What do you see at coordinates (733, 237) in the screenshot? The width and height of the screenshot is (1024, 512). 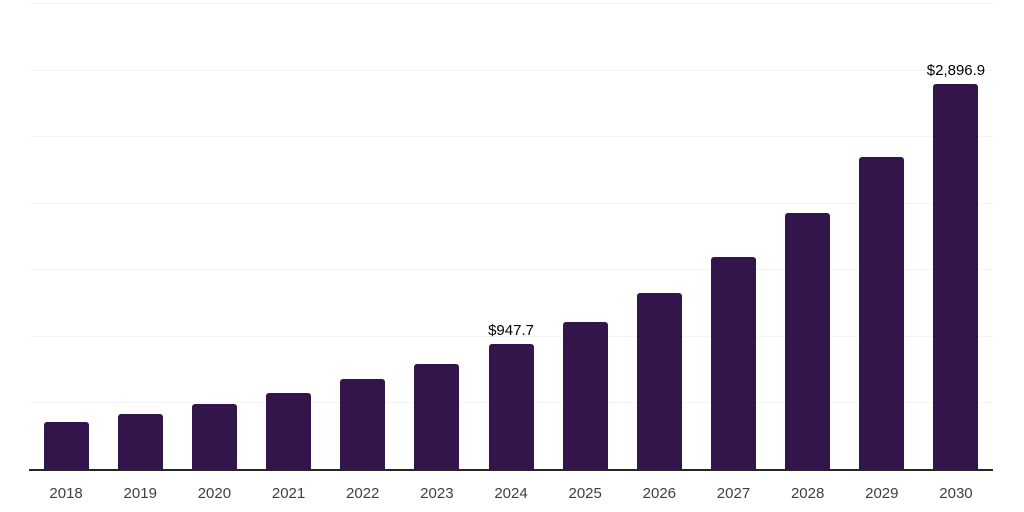 I see `bar-column-2027` at bounding box center [733, 237].